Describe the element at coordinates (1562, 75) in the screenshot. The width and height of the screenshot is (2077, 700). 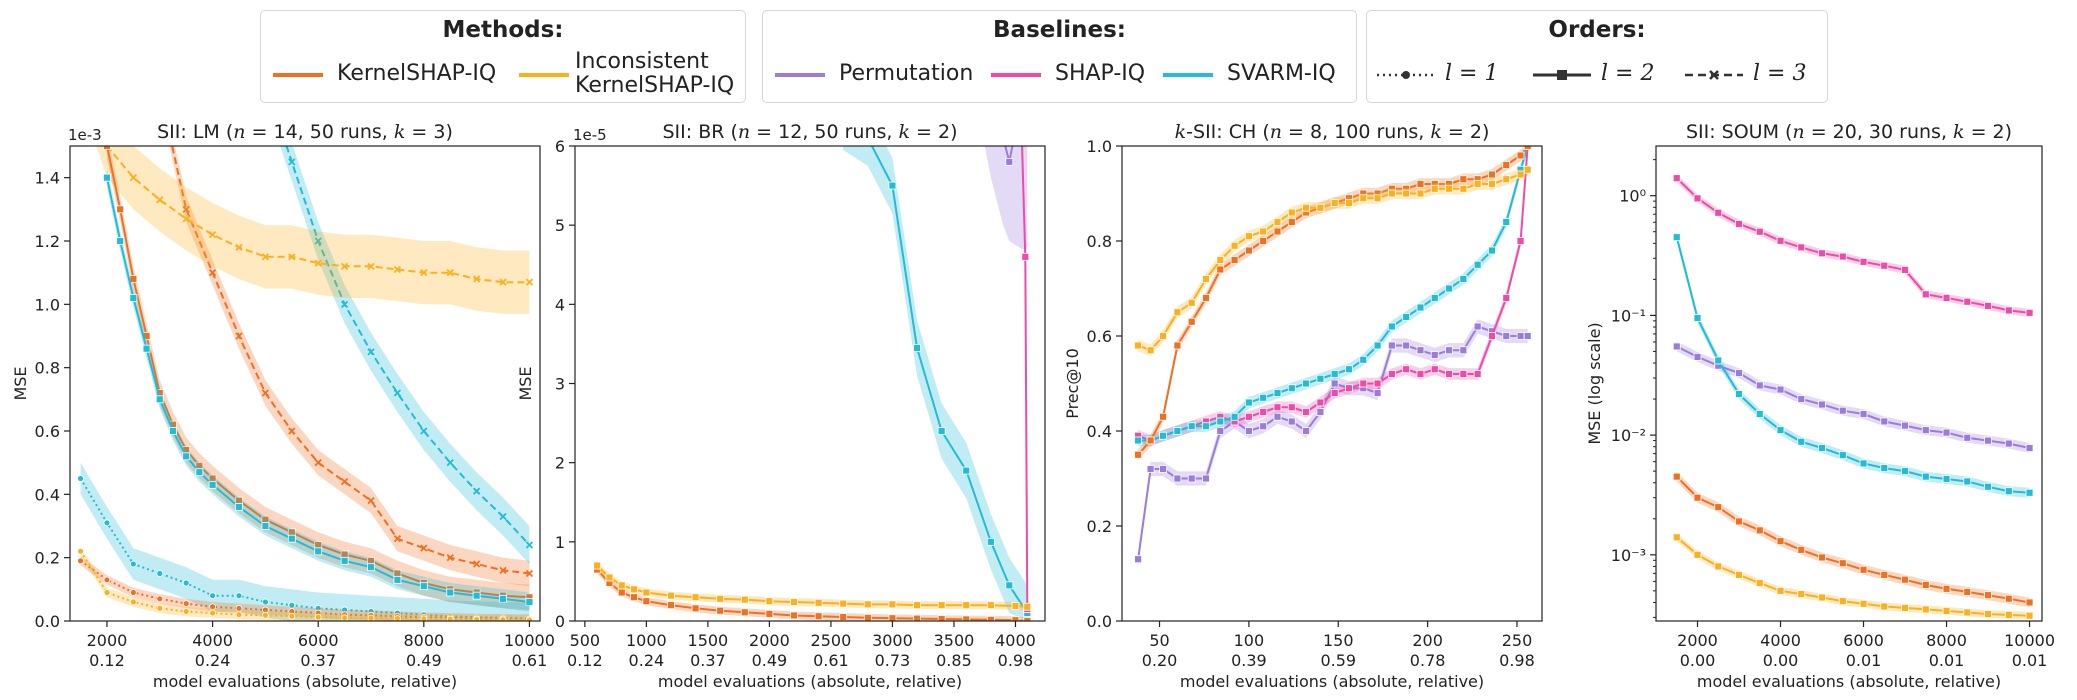
I see `legend-order-2-icon` at that location.